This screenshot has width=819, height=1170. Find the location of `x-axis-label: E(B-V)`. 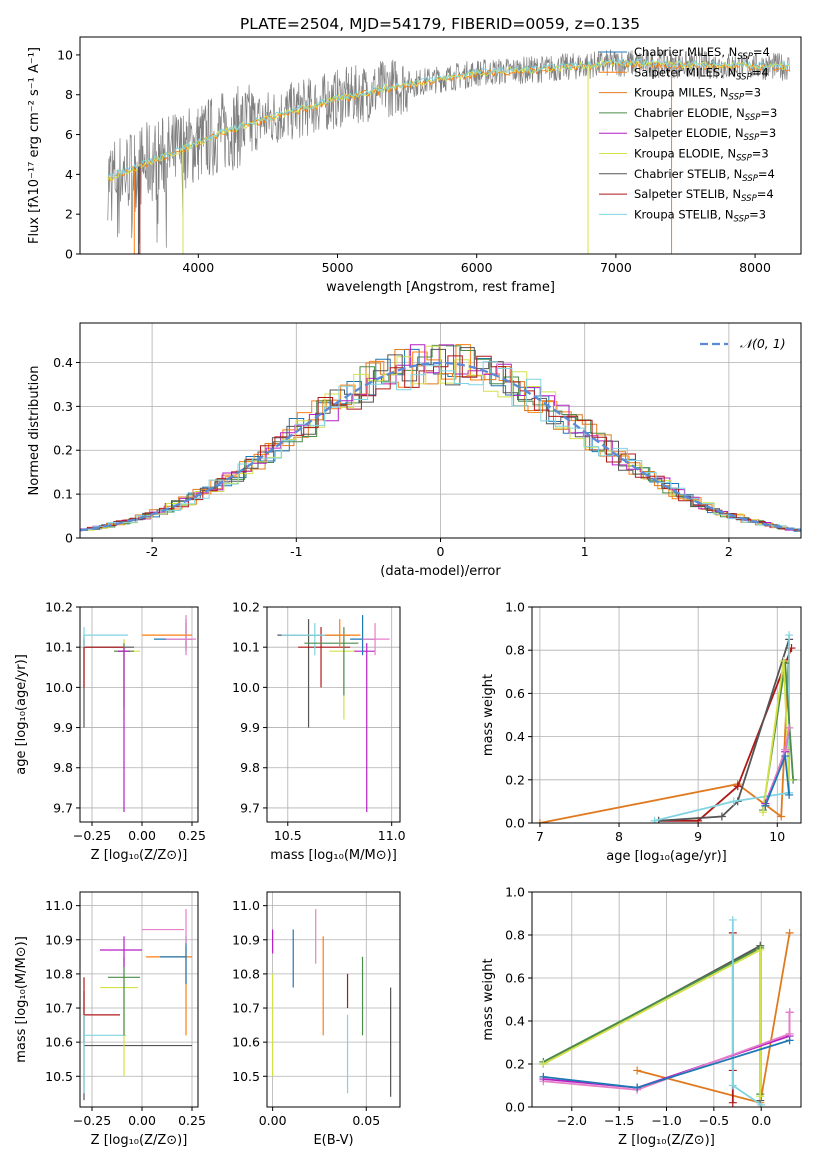

x-axis-label: E(B-V) is located at coordinates (333, 1140).